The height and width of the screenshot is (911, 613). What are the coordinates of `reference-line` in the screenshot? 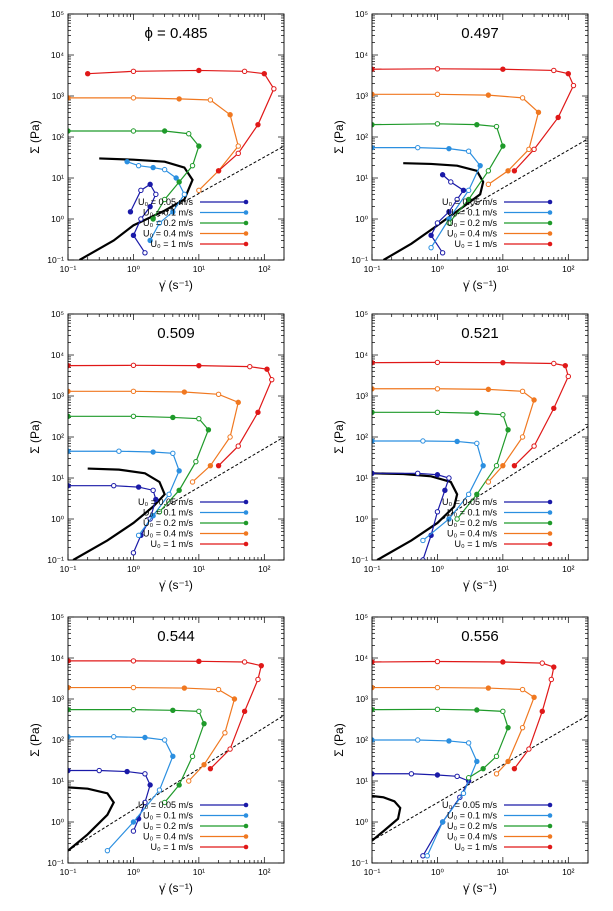 It's located at (176, 783).